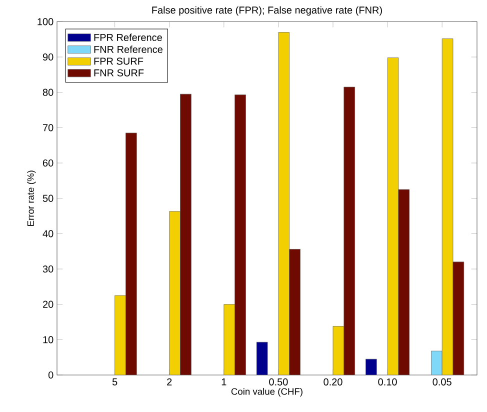 This screenshot has width=487, height=412. Describe the element at coordinates (48, 198) in the screenshot. I see `y-tick-label: 50` at that location.